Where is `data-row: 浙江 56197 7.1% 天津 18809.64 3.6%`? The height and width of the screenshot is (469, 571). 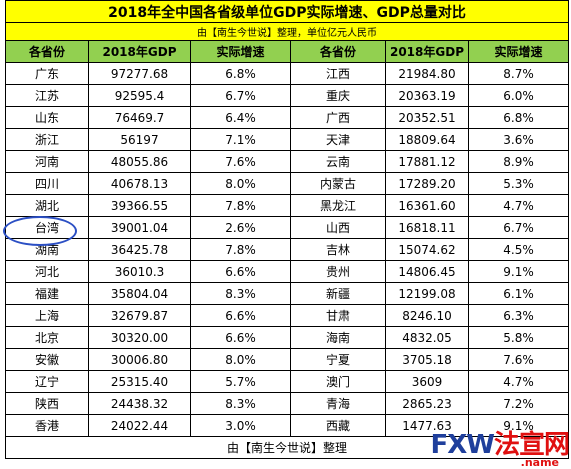 data-row: 浙江 56197 7.1% 天津 18809.64 3.6% is located at coordinates (287, 139).